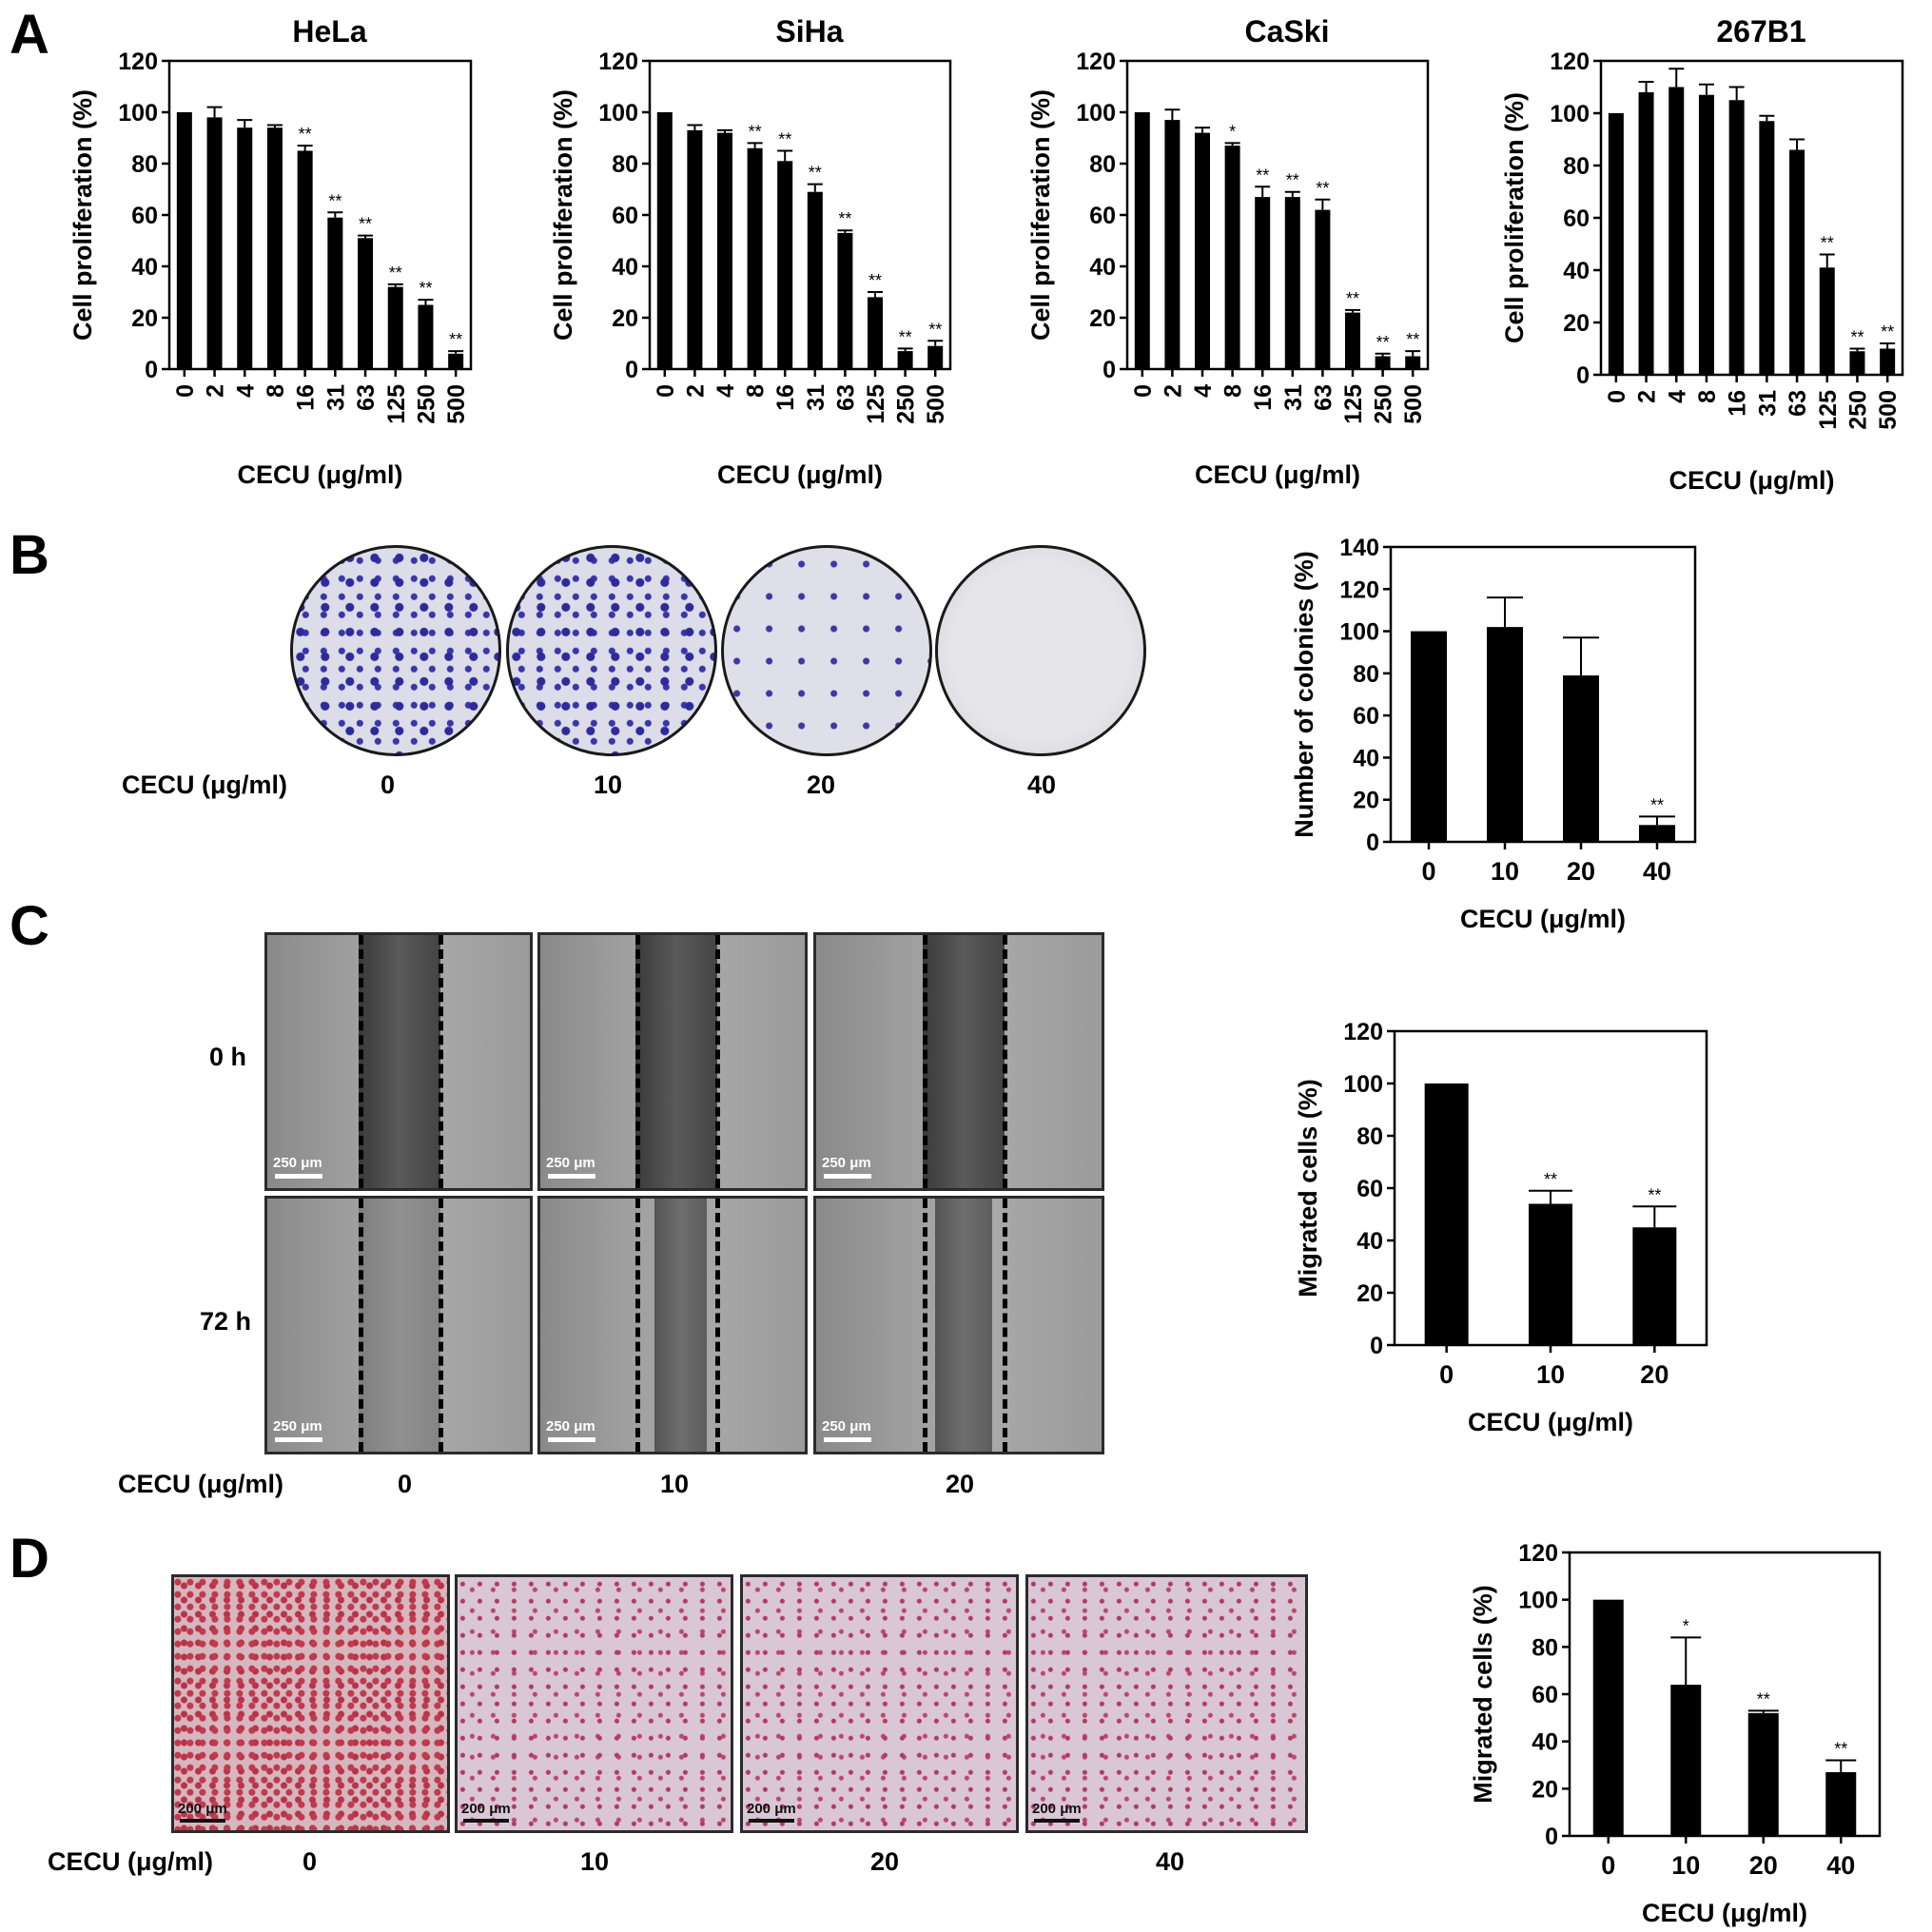  What do you see at coordinates (959, 1062) in the screenshot?
I see `wound-0h-dose-20: 250 μm` at bounding box center [959, 1062].